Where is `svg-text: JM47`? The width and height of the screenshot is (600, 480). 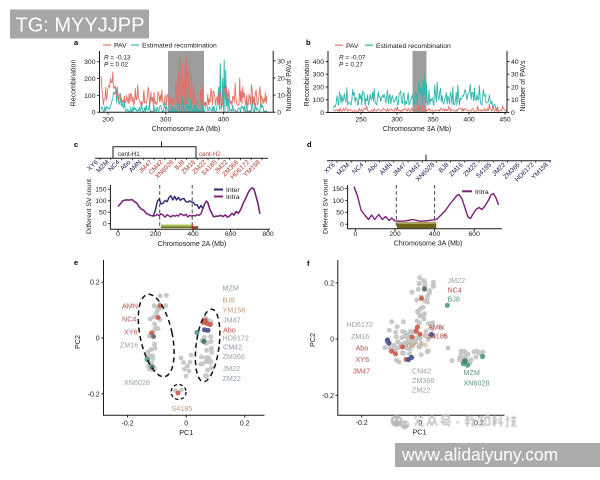
svg-text: JM47 is located at coordinates (362, 371).